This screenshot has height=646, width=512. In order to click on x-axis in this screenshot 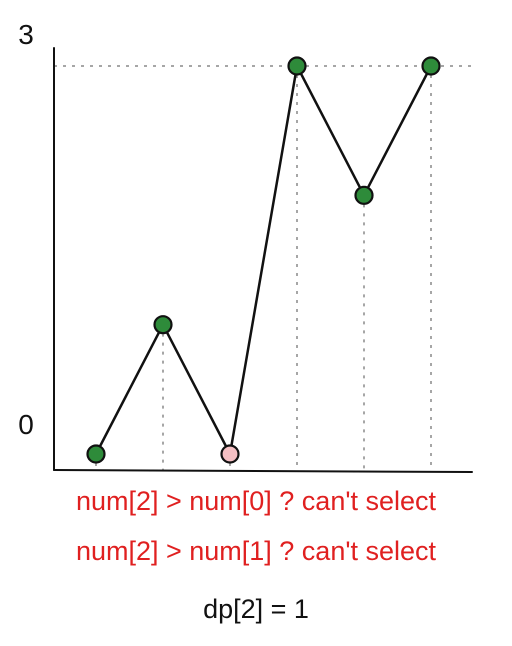, I will do `click(263, 471)`.